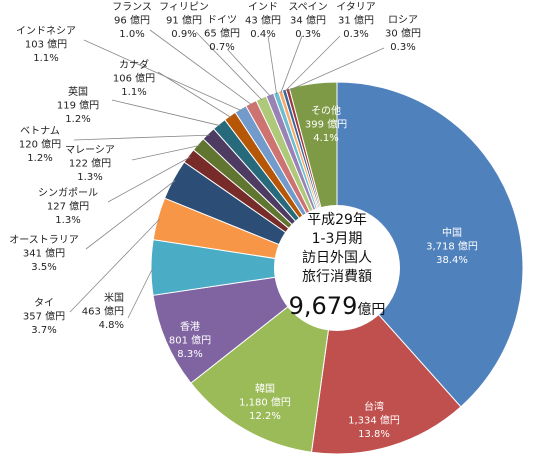 This screenshot has width=534, height=472. I want to click on slice-value: 801 億円, so click(190, 340).